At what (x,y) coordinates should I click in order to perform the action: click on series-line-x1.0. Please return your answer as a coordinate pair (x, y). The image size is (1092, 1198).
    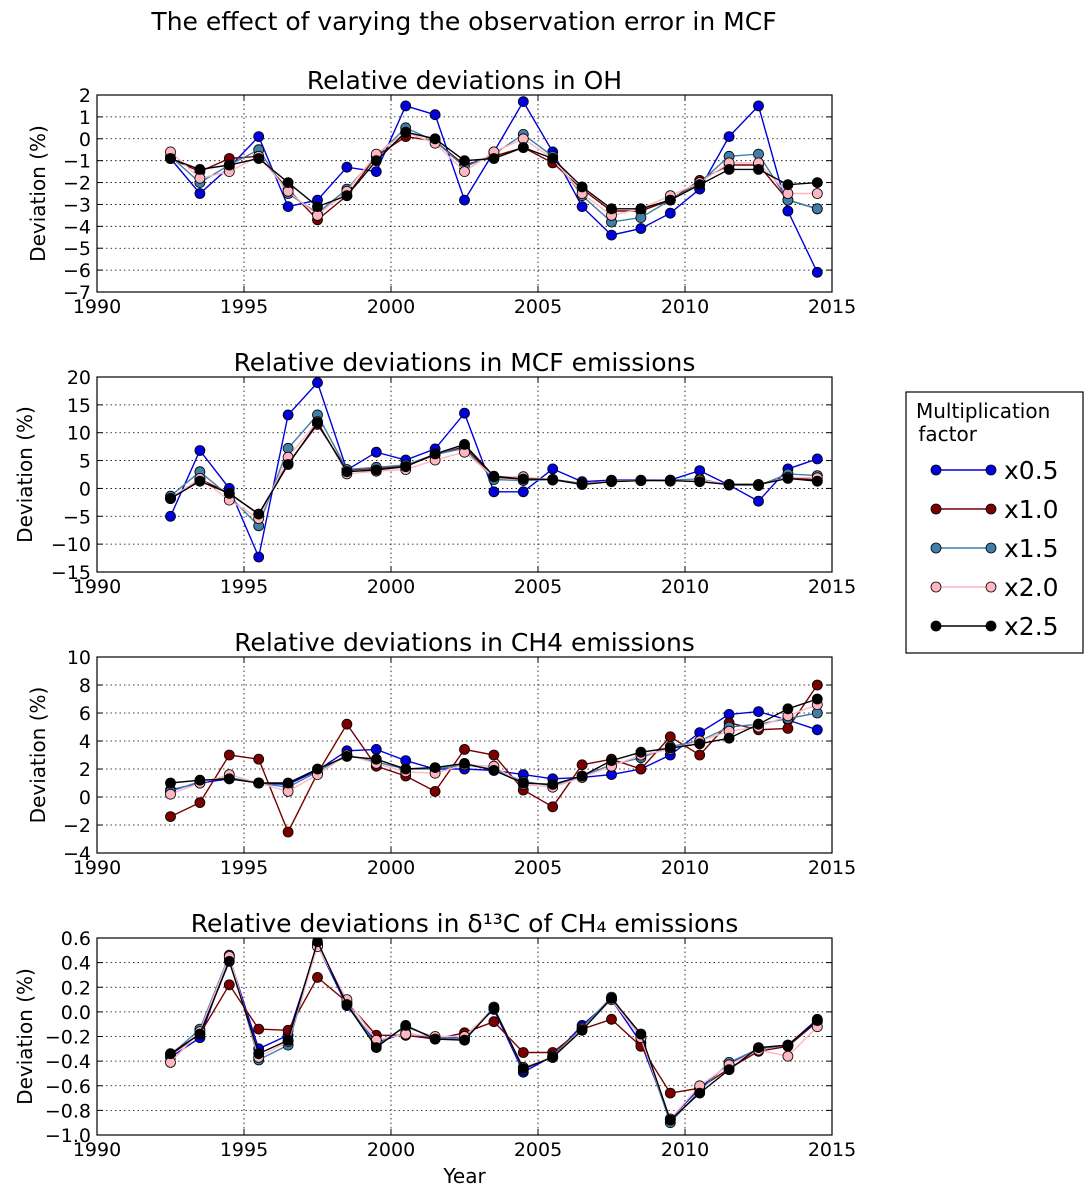
    Looking at the image, I should click on (494, 1035).